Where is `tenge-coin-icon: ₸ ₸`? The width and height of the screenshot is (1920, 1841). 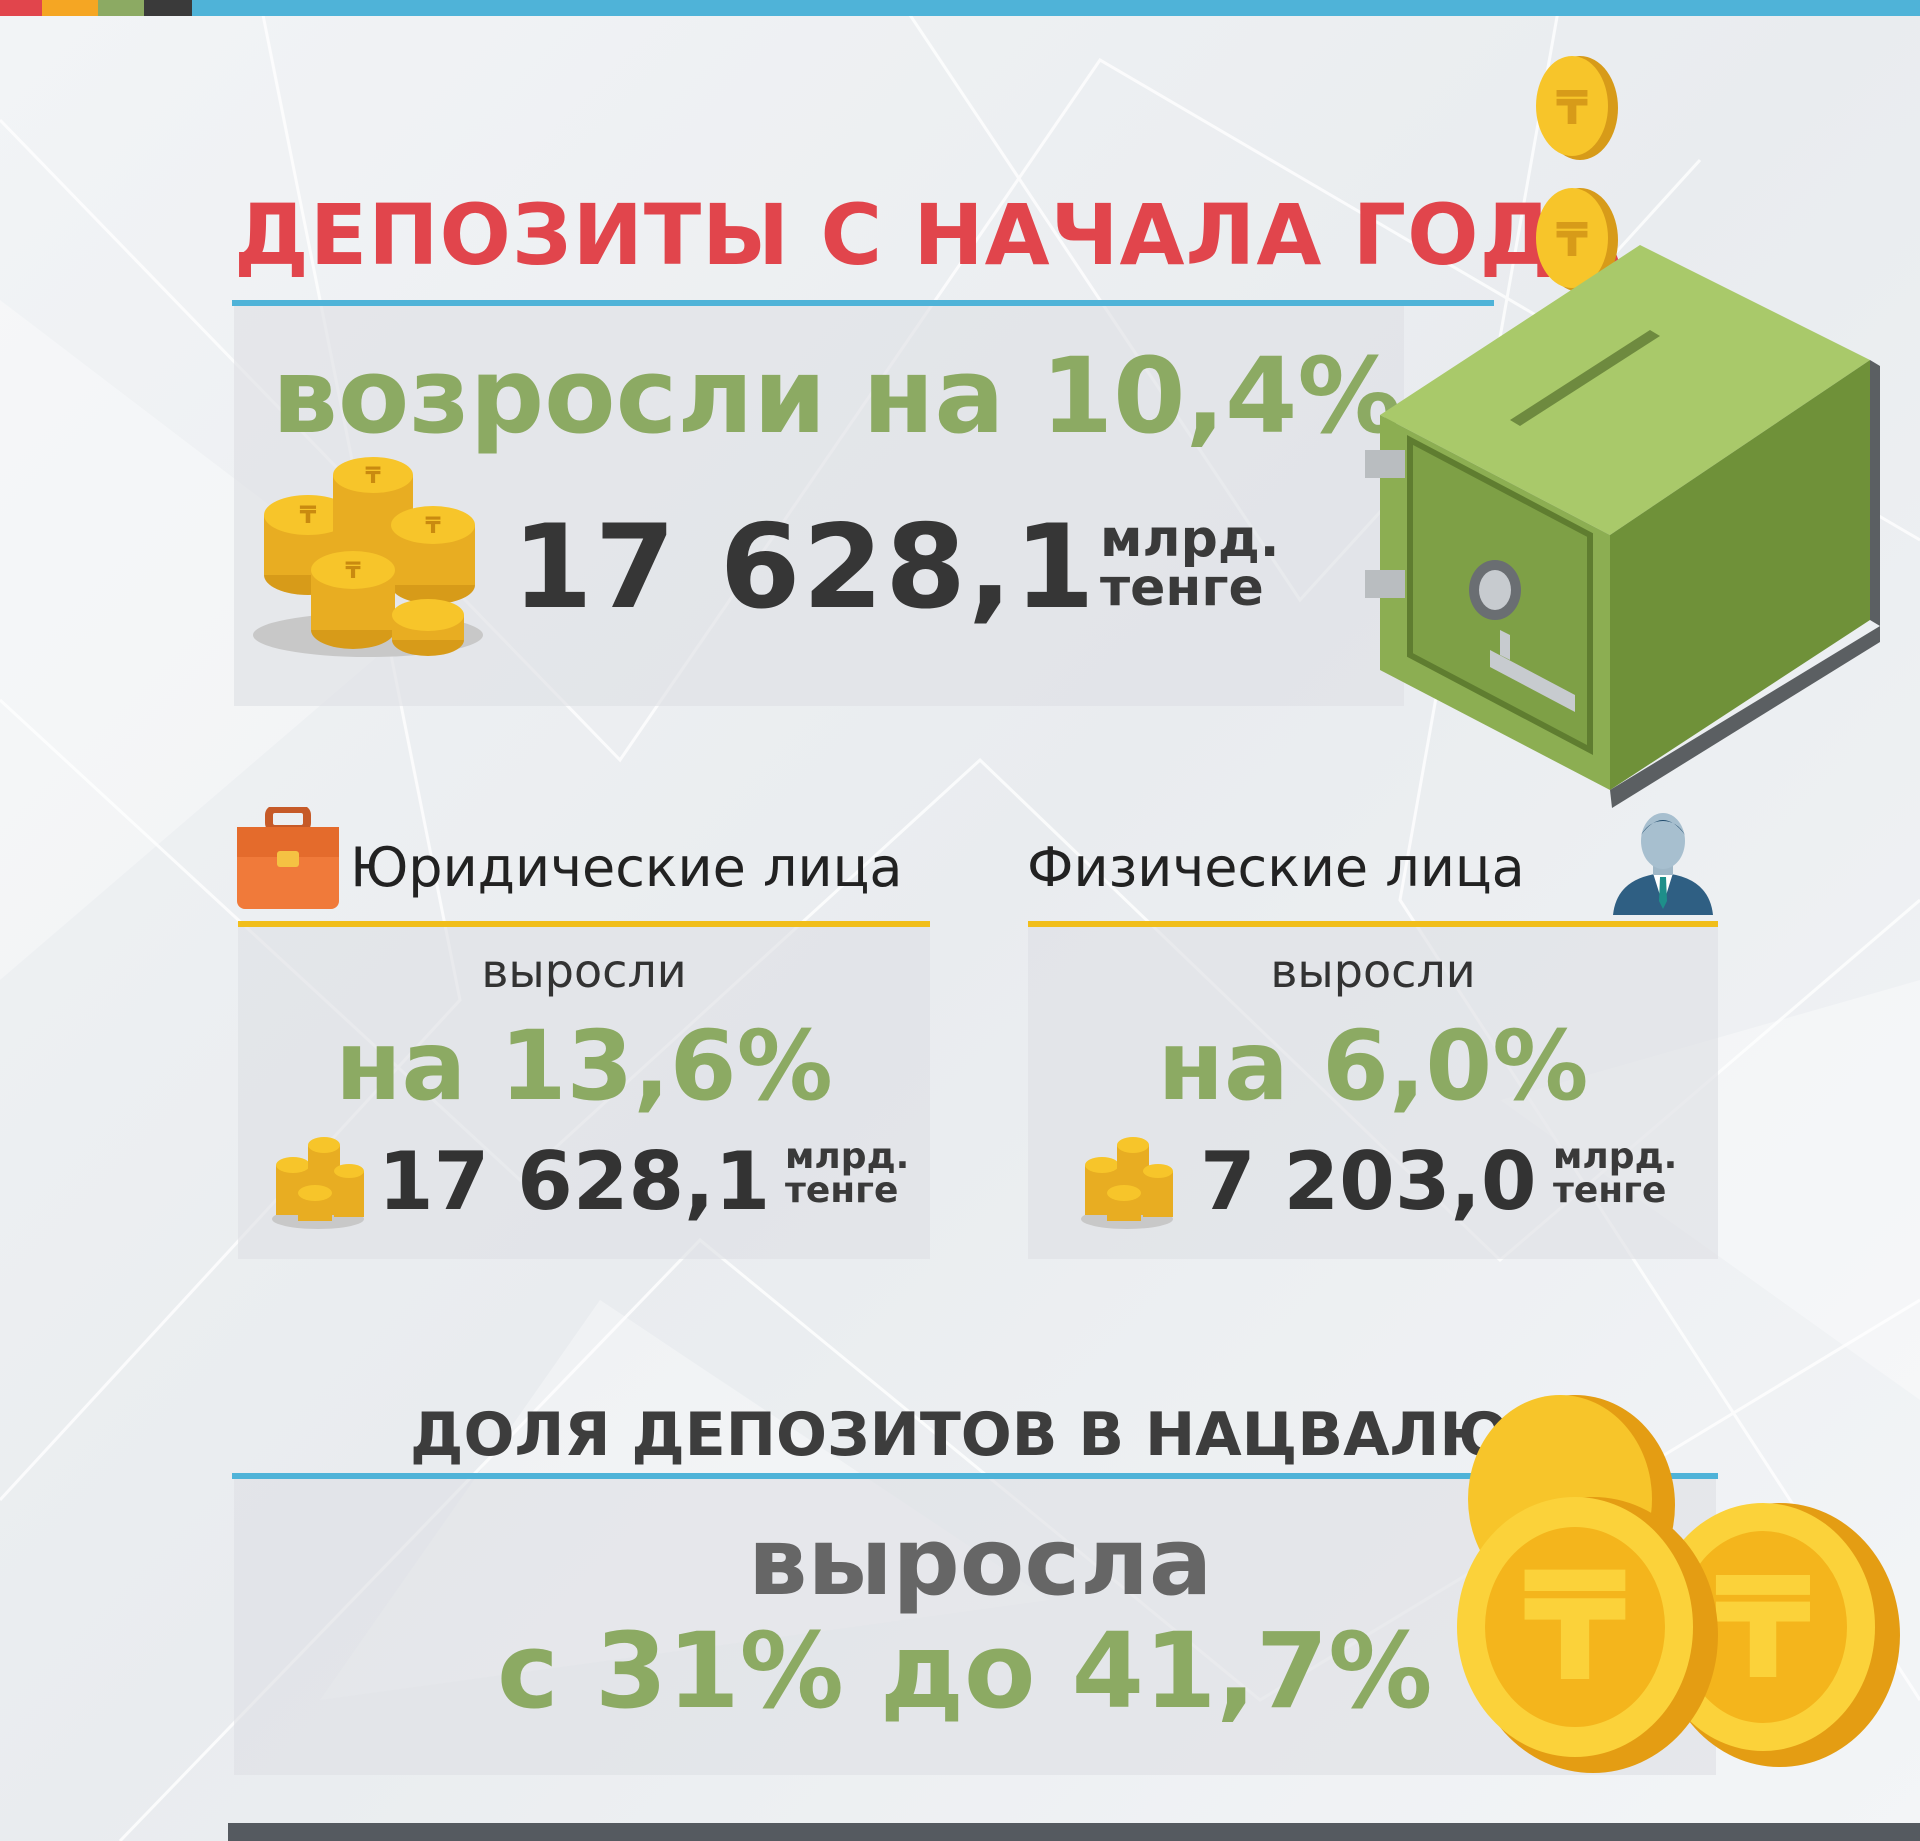
tenge-coin-icon: ₸ ₸ is located at coordinates (1678, 1584).